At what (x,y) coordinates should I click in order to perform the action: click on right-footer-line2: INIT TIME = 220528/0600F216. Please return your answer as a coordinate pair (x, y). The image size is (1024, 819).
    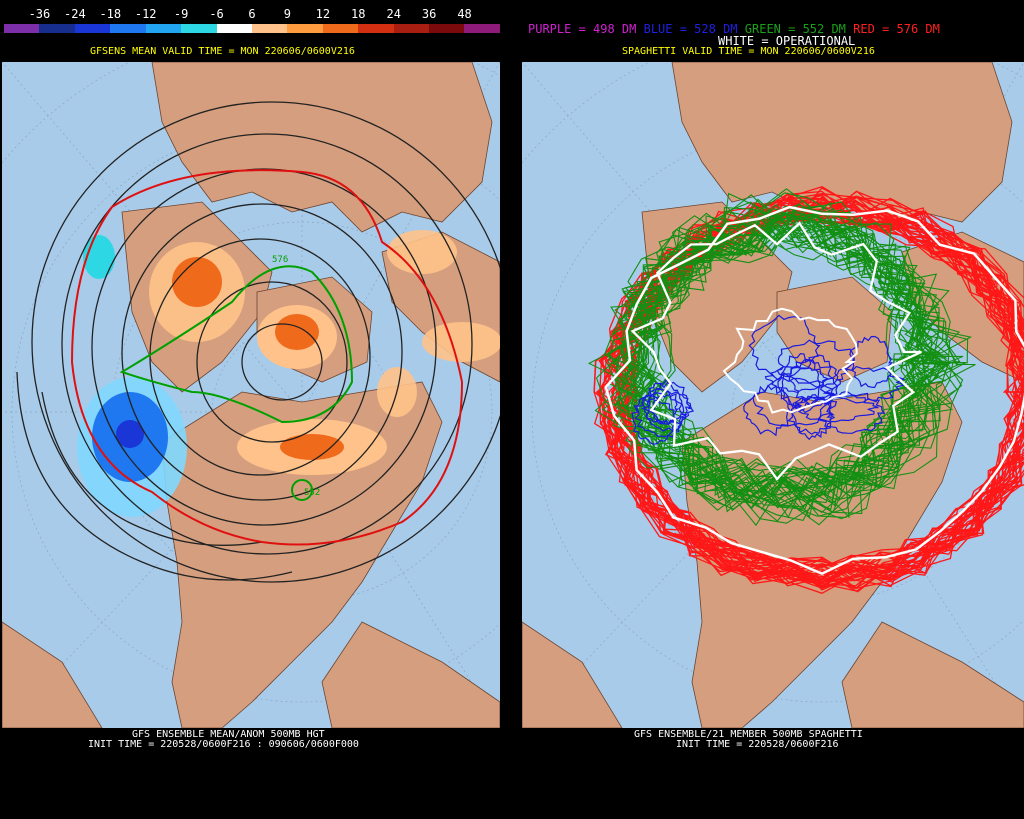
    Looking at the image, I should click on (757, 744).